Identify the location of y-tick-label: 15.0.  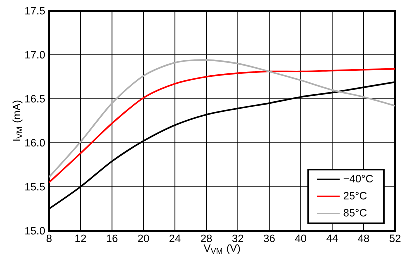
(36, 231).